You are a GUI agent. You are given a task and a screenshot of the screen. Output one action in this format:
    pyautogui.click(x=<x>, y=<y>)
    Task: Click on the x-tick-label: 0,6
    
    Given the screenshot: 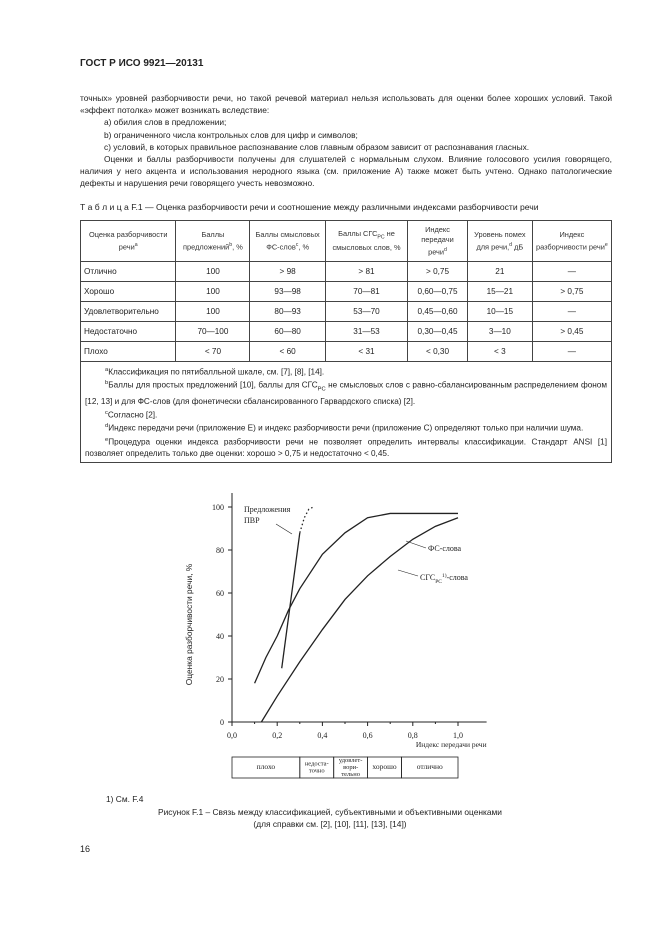 What is the action you would take?
    pyautogui.click(x=368, y=735)
    